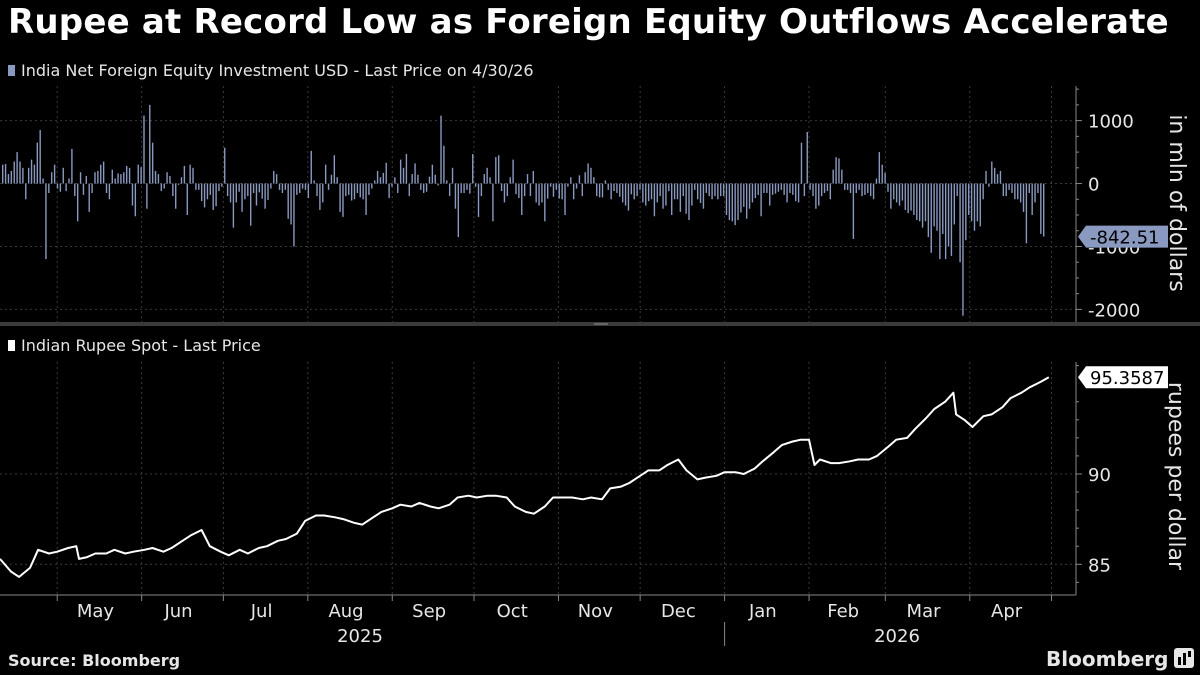 The width and height of the screenshot is (1200, 675). Describe the element at coordinates (601, 324) in the screenshot. I see `panel-divider-handle` at that location.